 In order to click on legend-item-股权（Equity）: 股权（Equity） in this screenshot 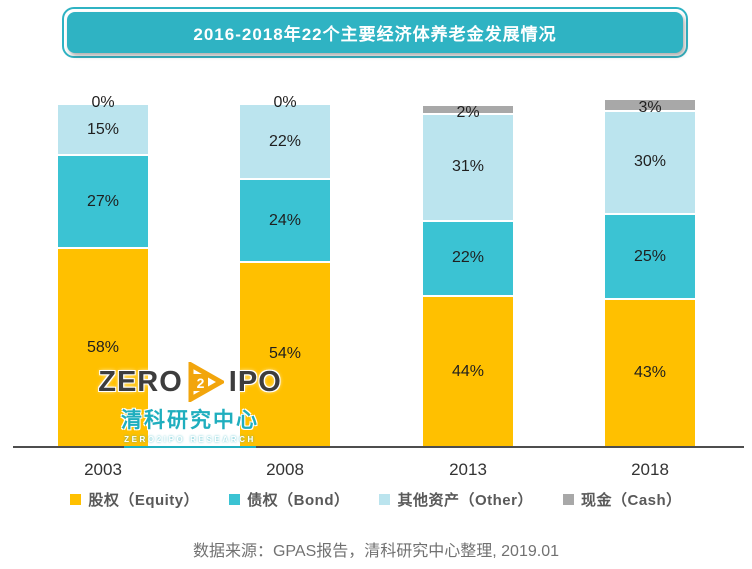, I will do `click(134, 499)`.